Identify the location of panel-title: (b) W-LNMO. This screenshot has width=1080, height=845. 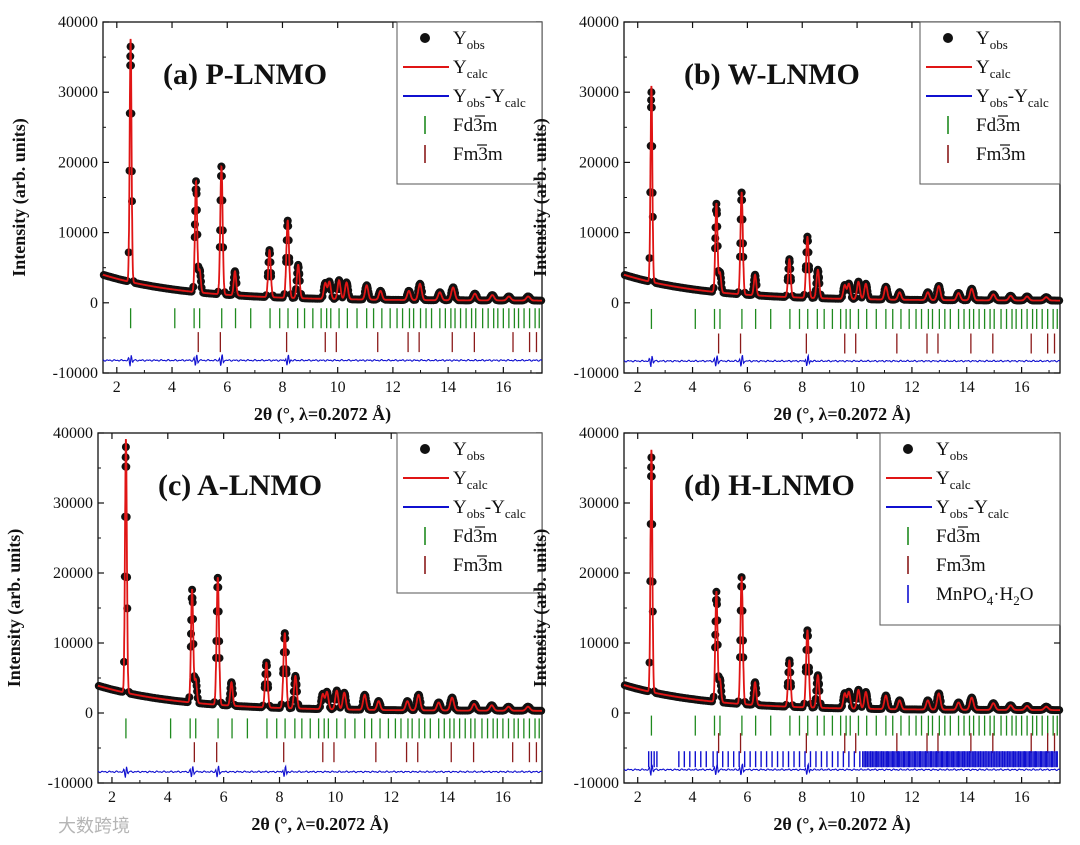
(772, 74).